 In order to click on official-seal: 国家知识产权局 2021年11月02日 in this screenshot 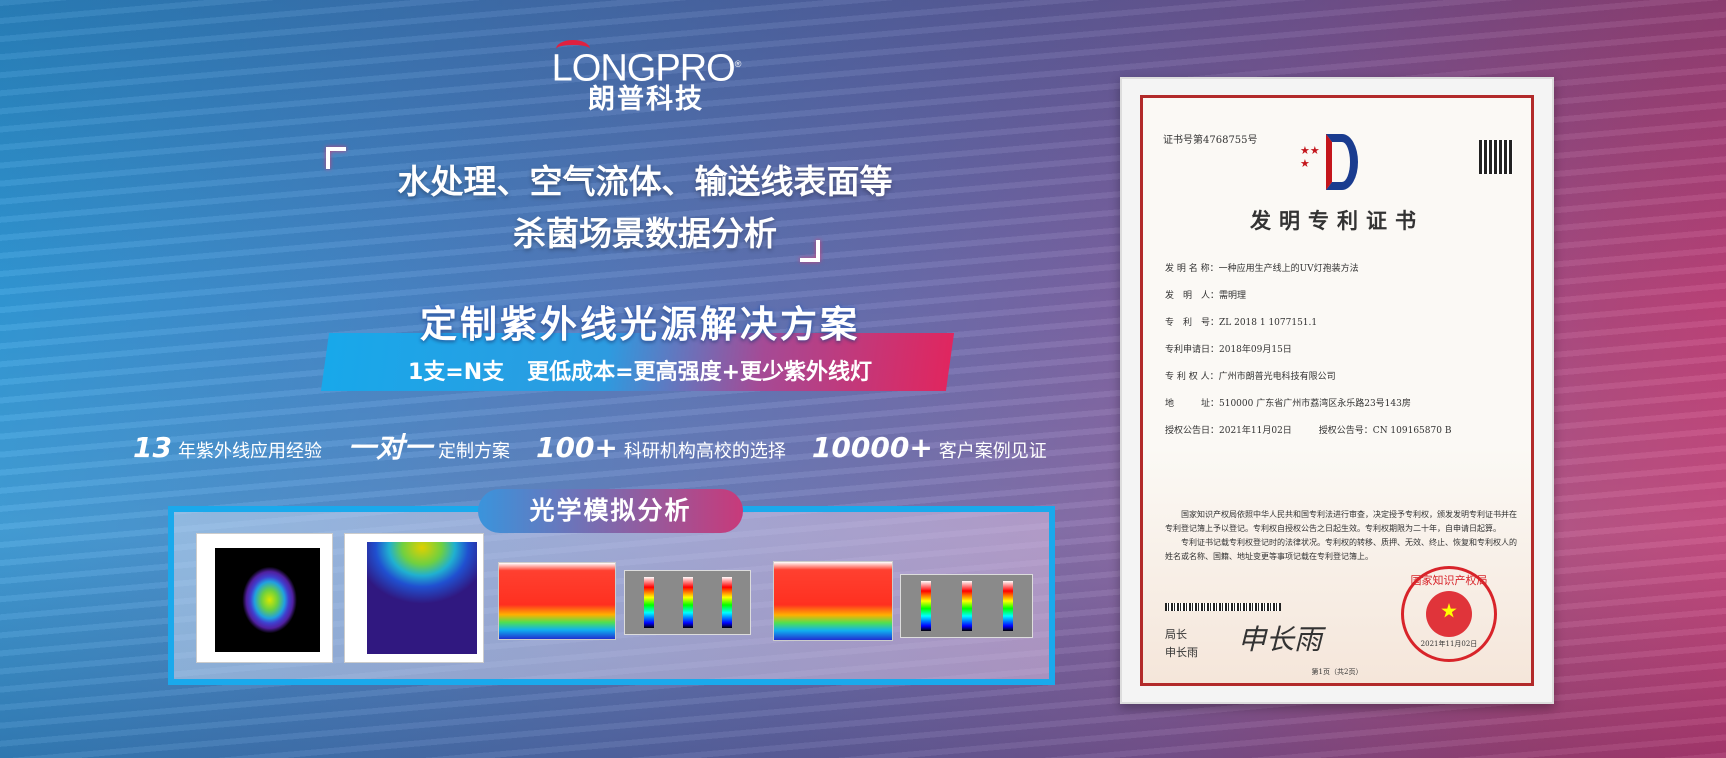, I will do `click(1449, 614)`.